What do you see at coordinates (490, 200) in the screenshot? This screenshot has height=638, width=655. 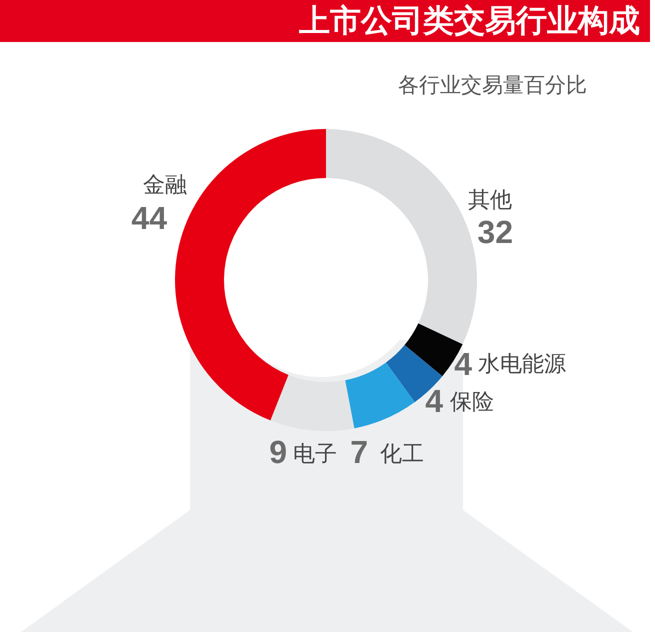 I see `slice-label: 其他` at bounding box center [490, 200].